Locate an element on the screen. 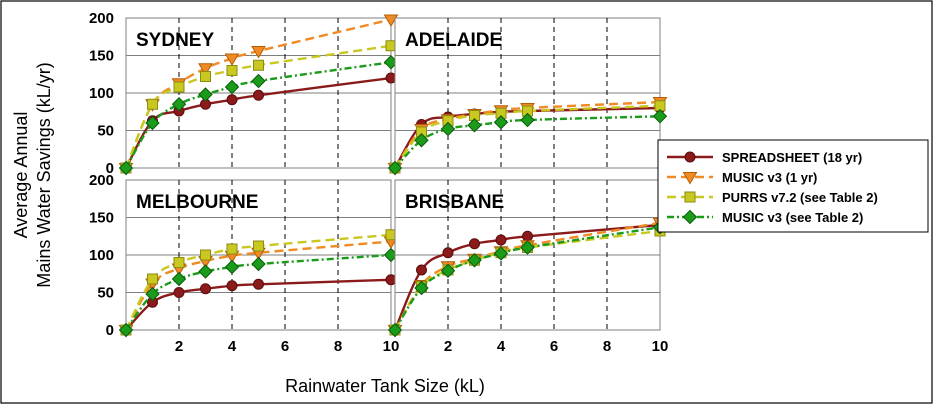 The height and width of the screenshot is (409, 933). x-axis-title: Rainwater Tank Size (kL) is located at coordinates (385, 386).